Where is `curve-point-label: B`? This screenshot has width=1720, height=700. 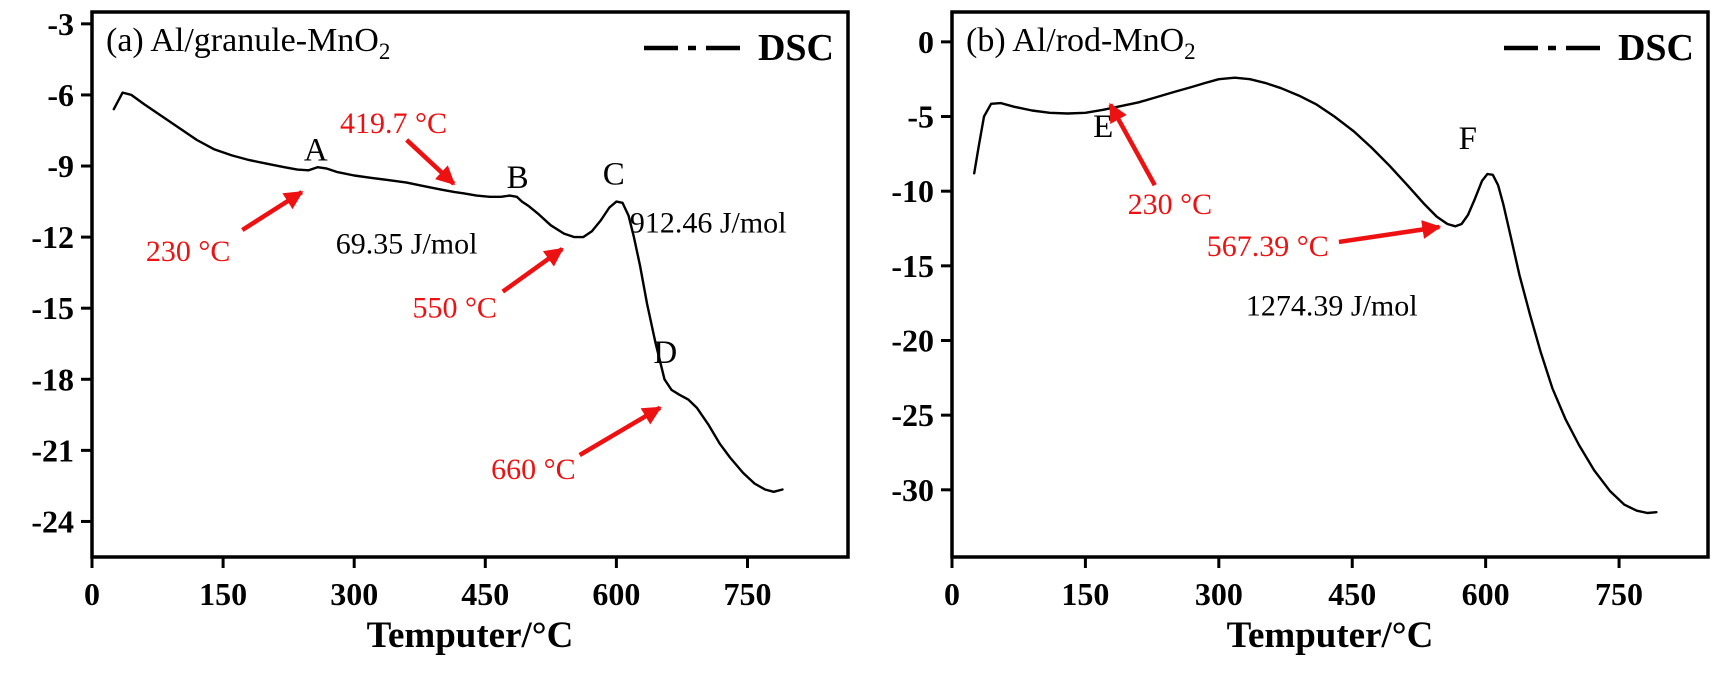
curve-point-label: B is located at coordinates (518, 178).